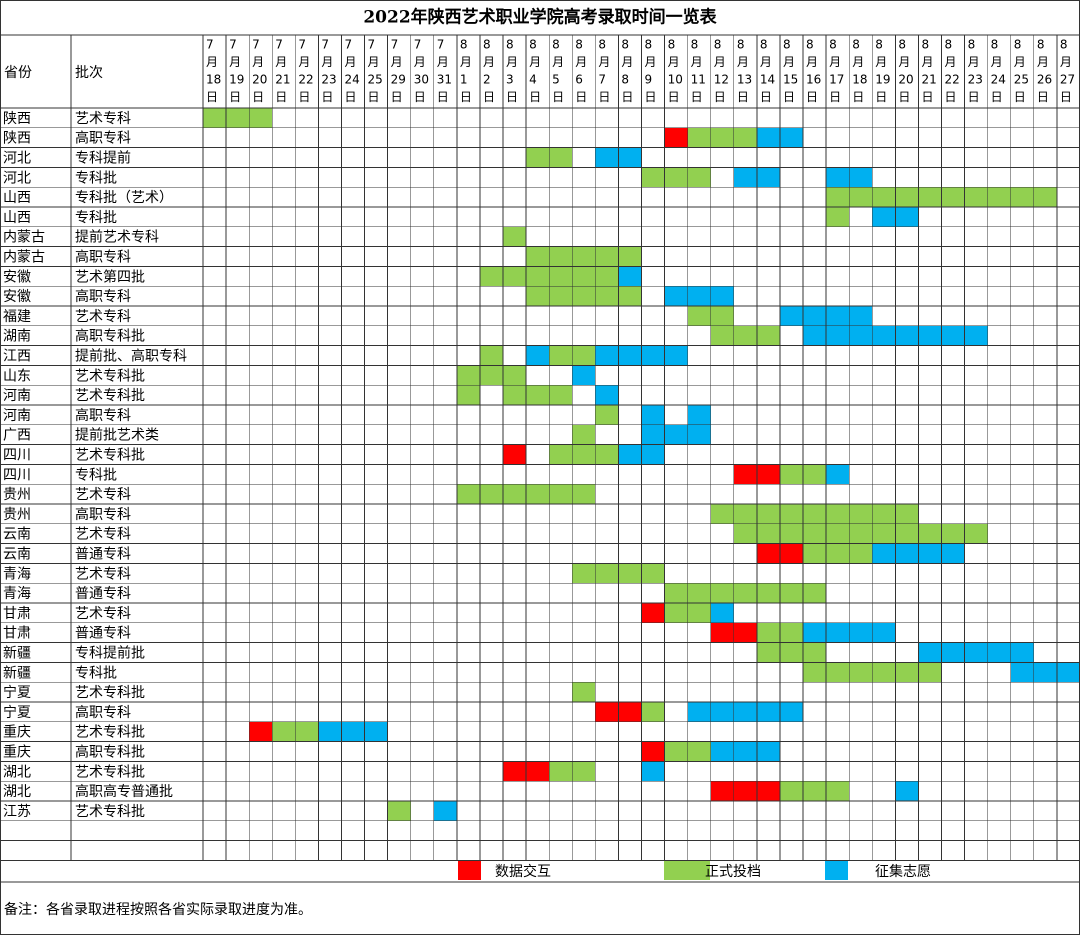 The image size is (1080, 935). What do you see at coordinates (103, 296) in the screenshot?
I see `batch: 高职专科` at bounding box center [103, 296].